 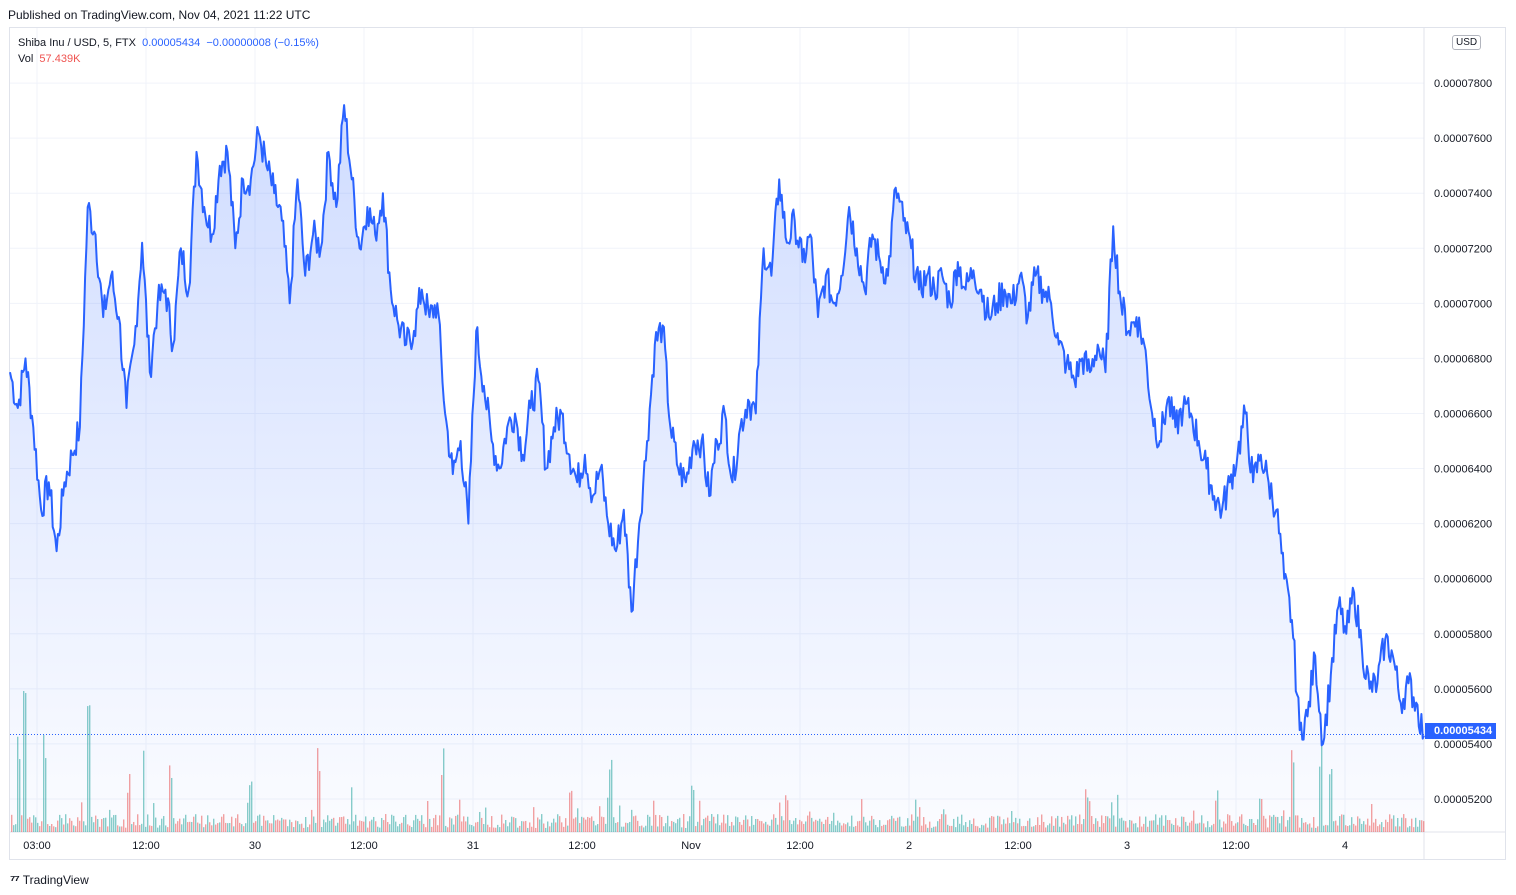 I want to click on y-tick-label: 0.00007400, so click(x=1463, y=194).